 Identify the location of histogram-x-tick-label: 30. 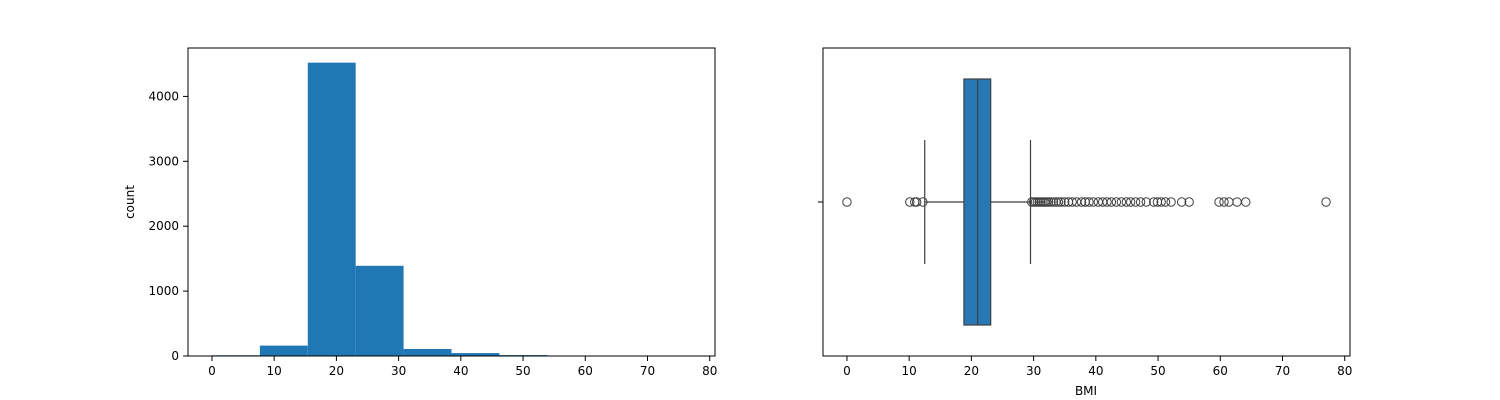
(398, 371).